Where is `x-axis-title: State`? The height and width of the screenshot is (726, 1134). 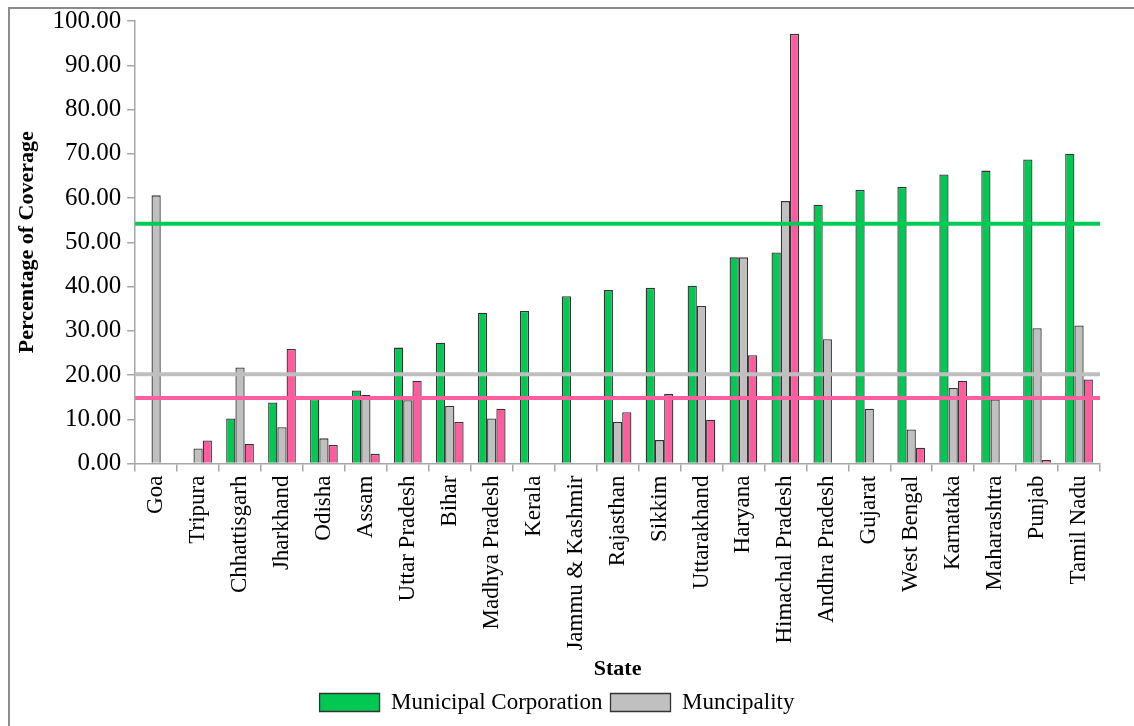
x-axis-title: State is located at coordinates (617, 668).